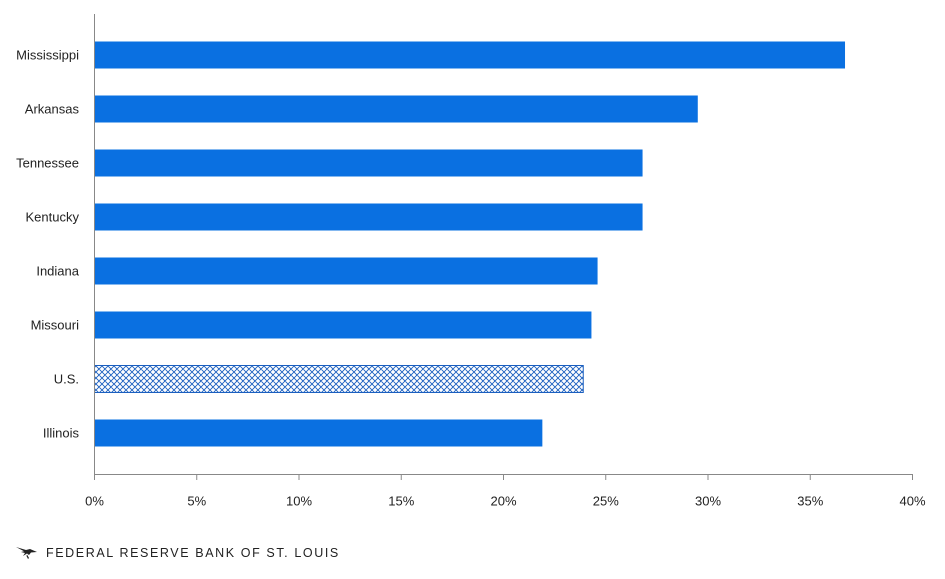 The width and height of the screenshot is (945, 579). Describe the element at coordinates (52, 109) in the screenshot. I see `category-label-arkansas: Arkansas` at that location.